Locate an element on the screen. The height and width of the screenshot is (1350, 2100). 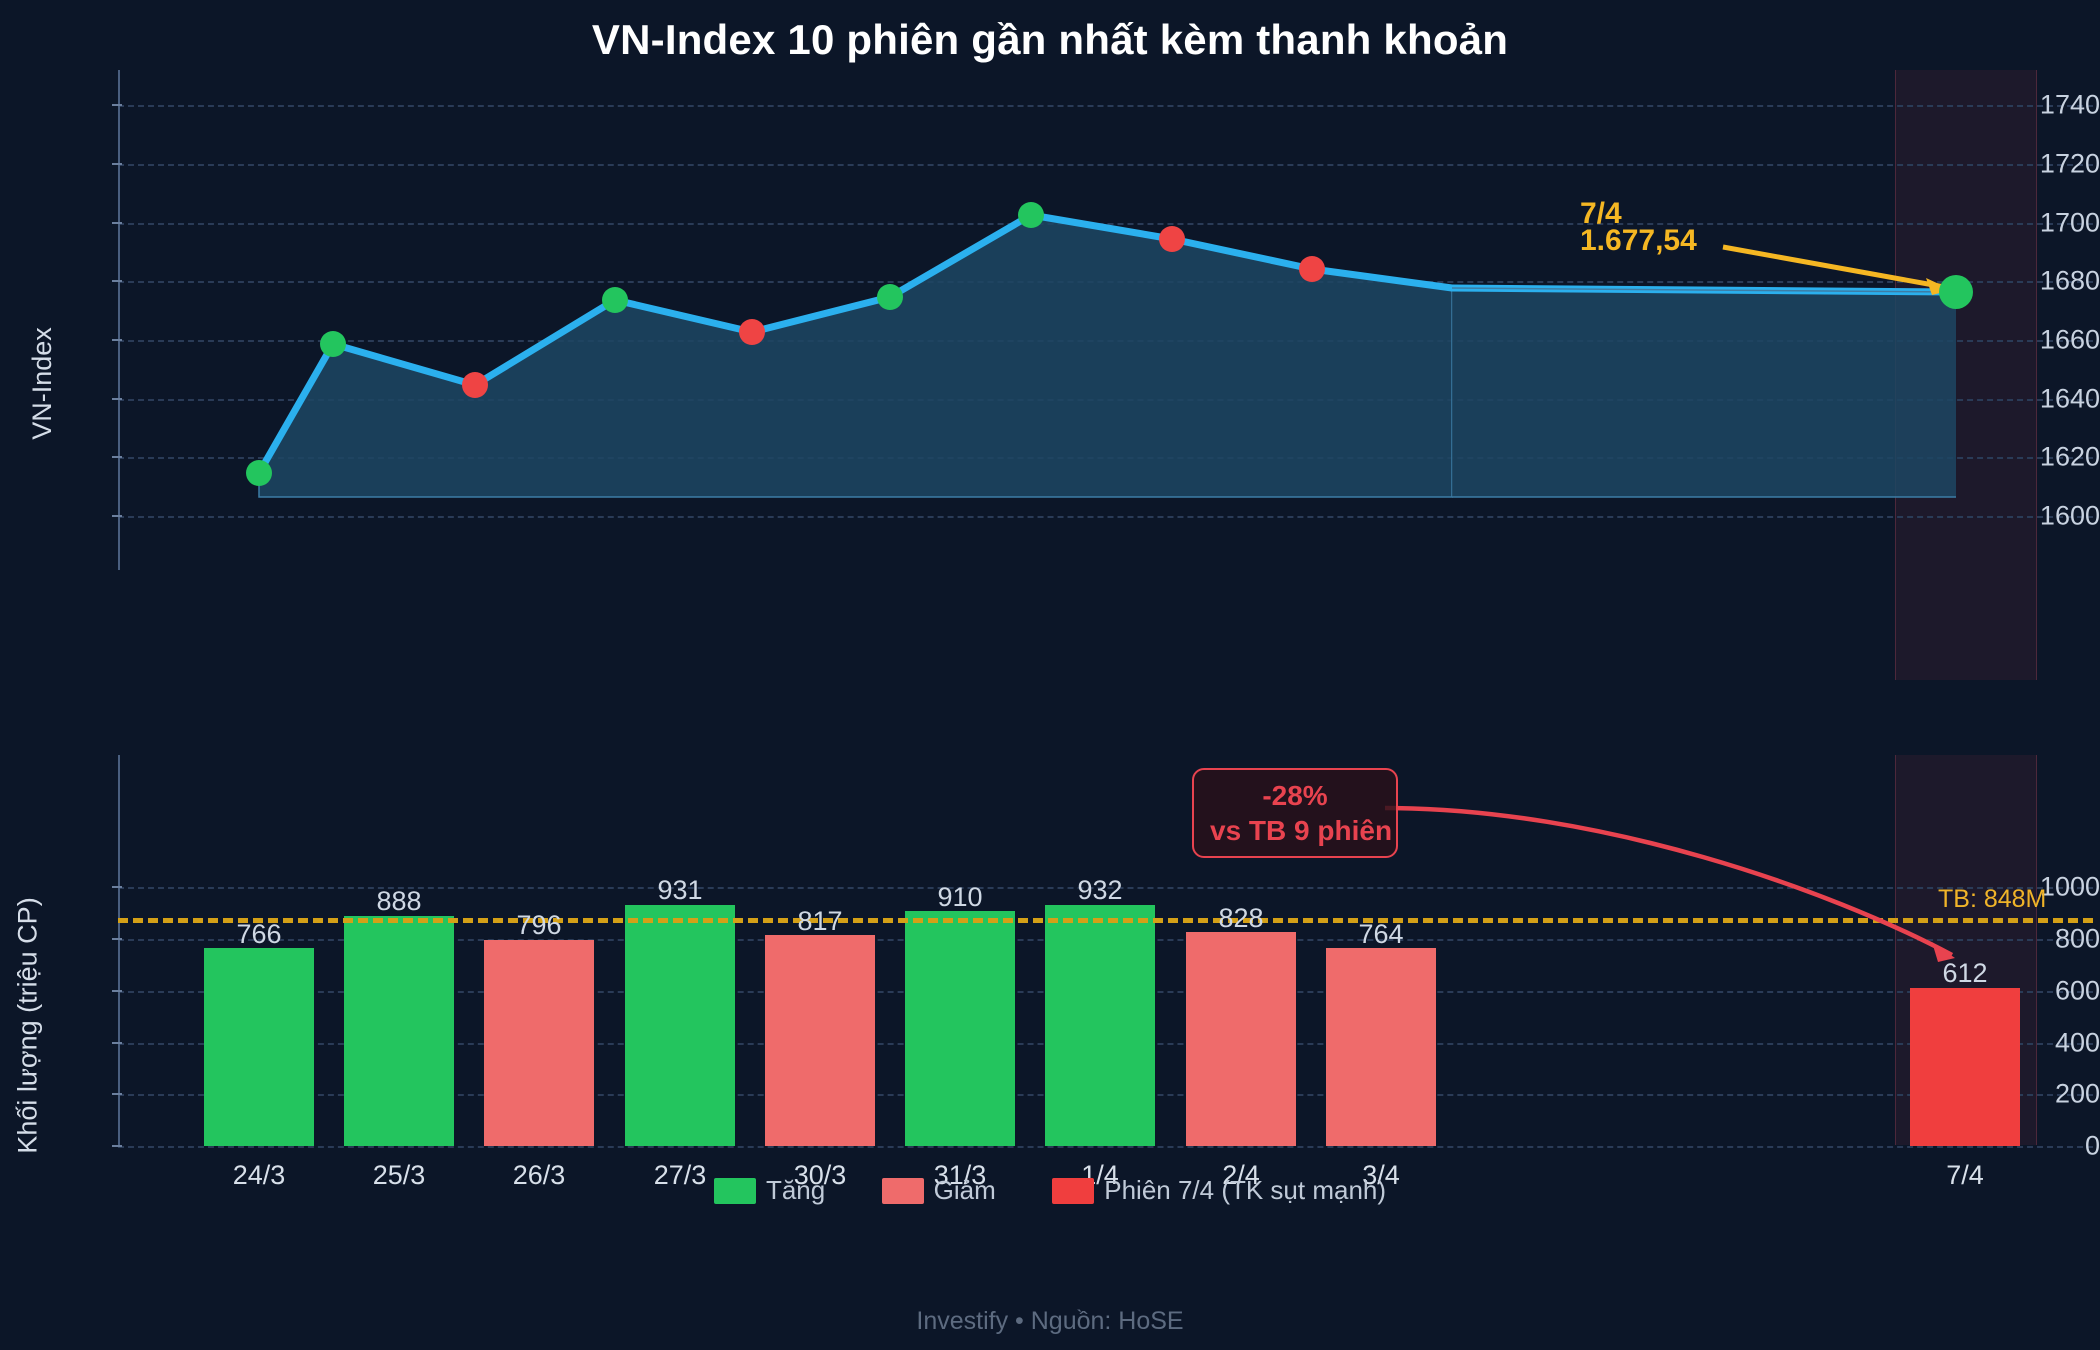
x-tick-label-24-3: 24/3 is located at coordinates (259, 1175).